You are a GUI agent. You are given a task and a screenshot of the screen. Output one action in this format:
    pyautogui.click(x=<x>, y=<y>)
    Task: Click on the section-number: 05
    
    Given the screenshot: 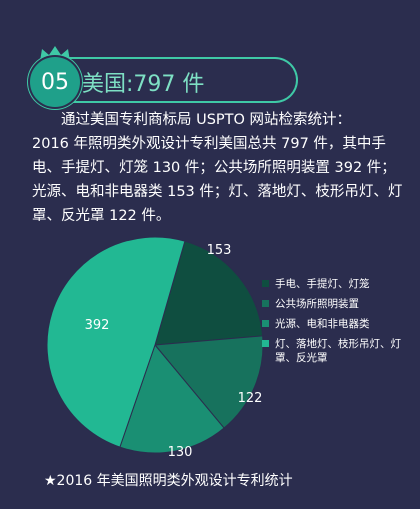 What is the action you would take?
    pyautogui.click(x=55, y=82)
    